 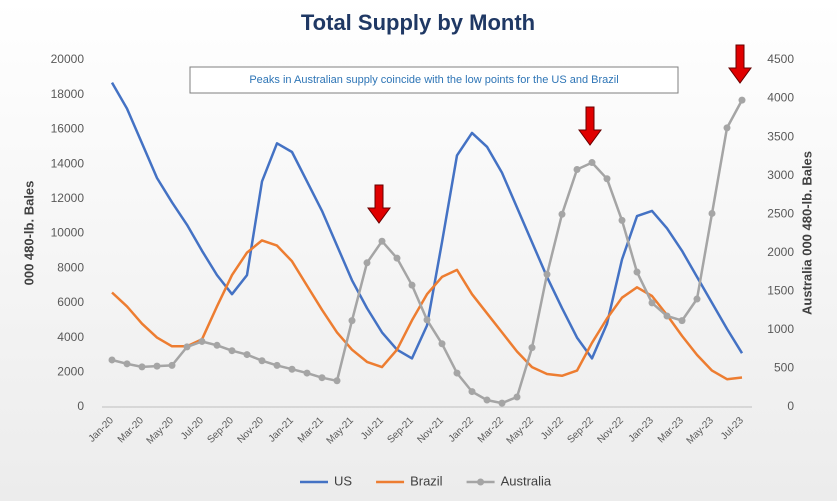 What do you see at coordinates (780, 291) in the screenshot?
I see `y2-tick-label: 1500` at bounding box center [780, 291].